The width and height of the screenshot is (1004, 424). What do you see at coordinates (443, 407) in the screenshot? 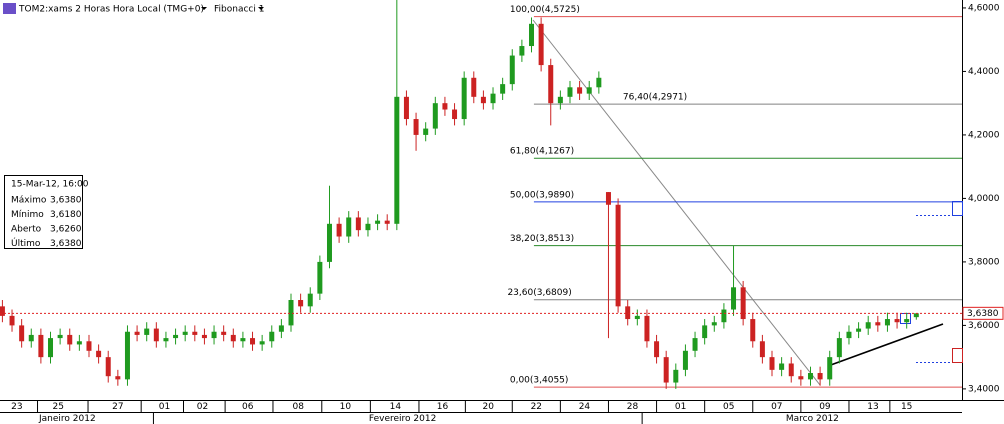
I see `x-tick-label: 16` at bounding box center [443, 407].